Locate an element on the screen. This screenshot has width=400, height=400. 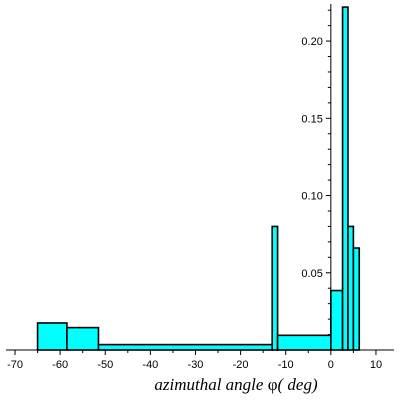
x-tick-label: -70 is located at coordinates (15, 365).